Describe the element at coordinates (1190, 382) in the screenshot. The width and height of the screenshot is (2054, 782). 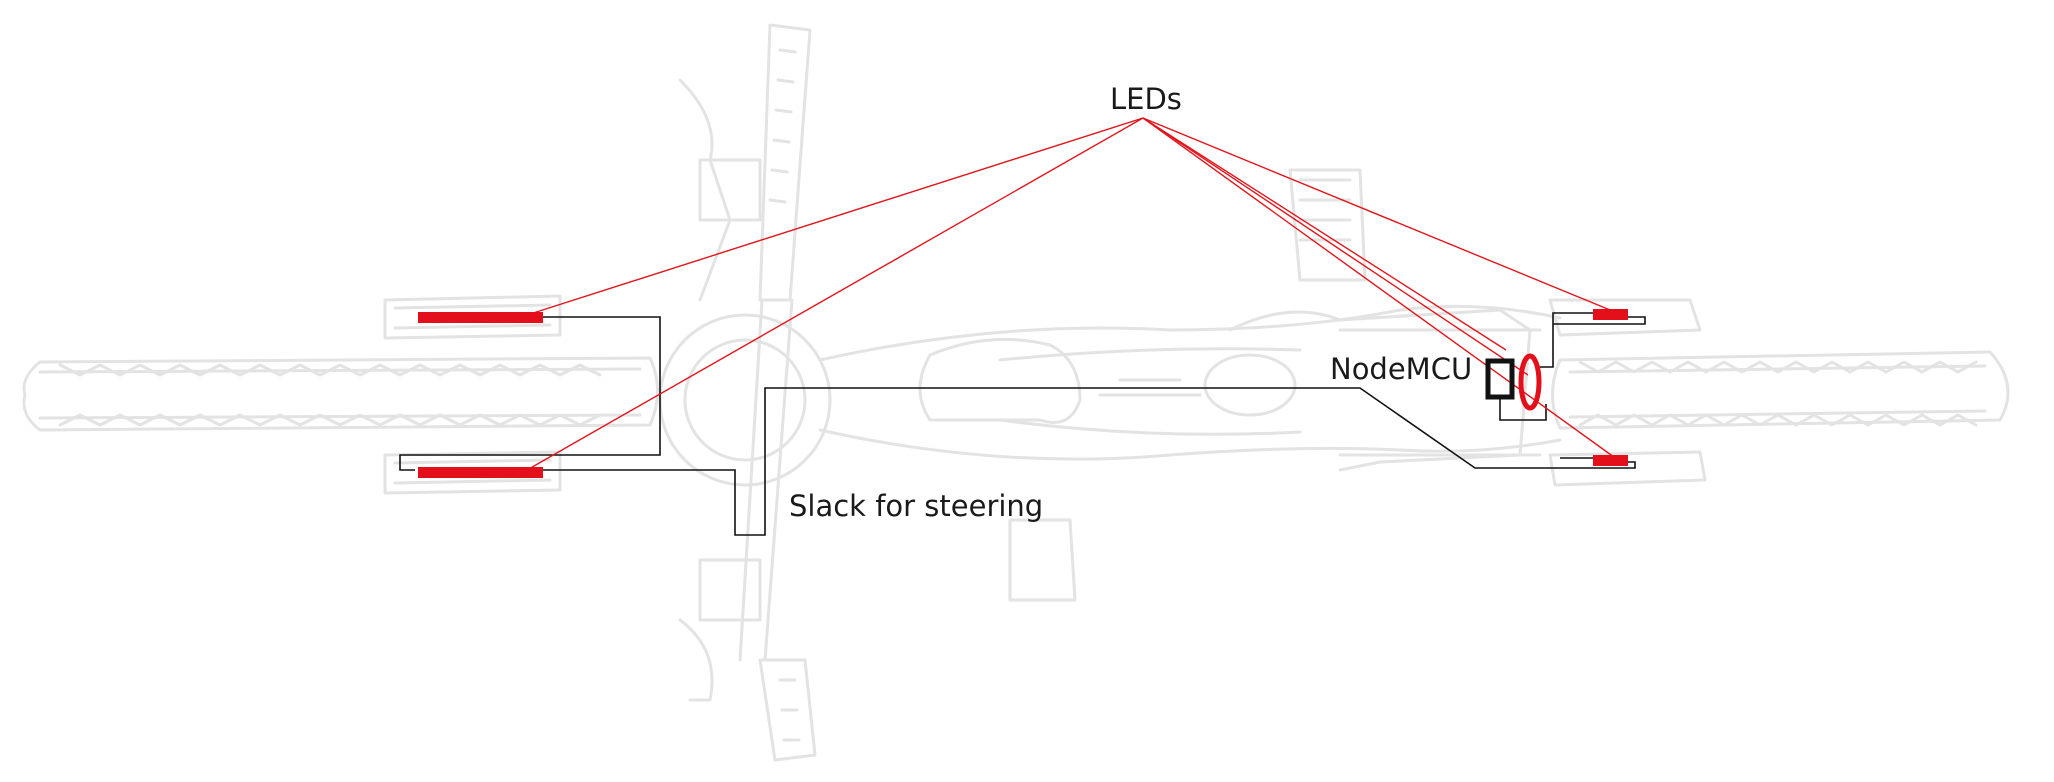
I see `frame` at that location.